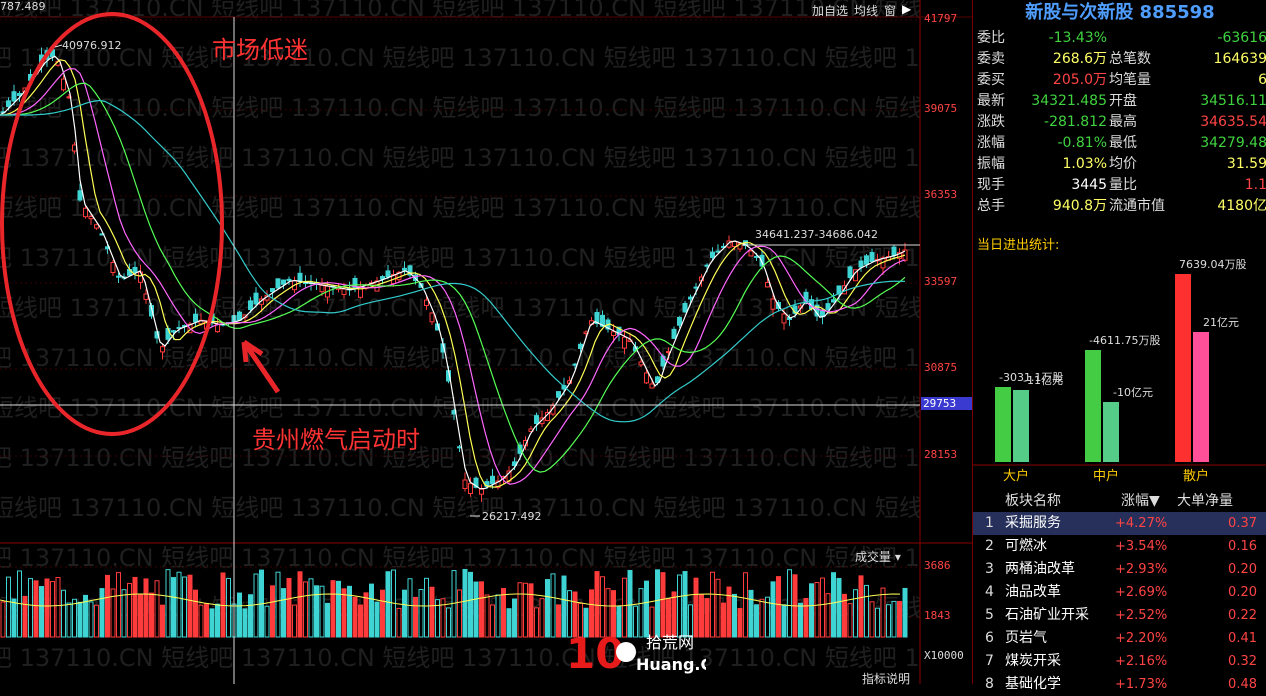 Image resolution: width=1266 pixels, height=696 pixels. Describe the element at coordinates (1239, 59) in the screenshot. I see `quote-value2: 164639` at that location.